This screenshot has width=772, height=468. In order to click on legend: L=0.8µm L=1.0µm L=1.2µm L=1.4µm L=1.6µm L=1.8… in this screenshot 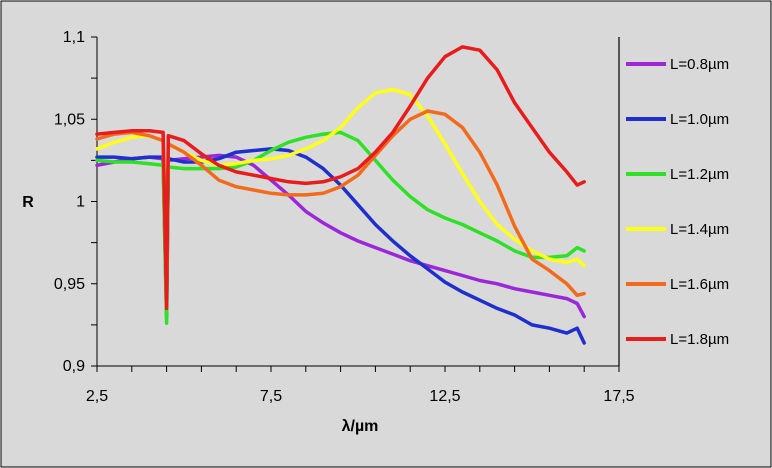, I will do `click(677, 202)`.